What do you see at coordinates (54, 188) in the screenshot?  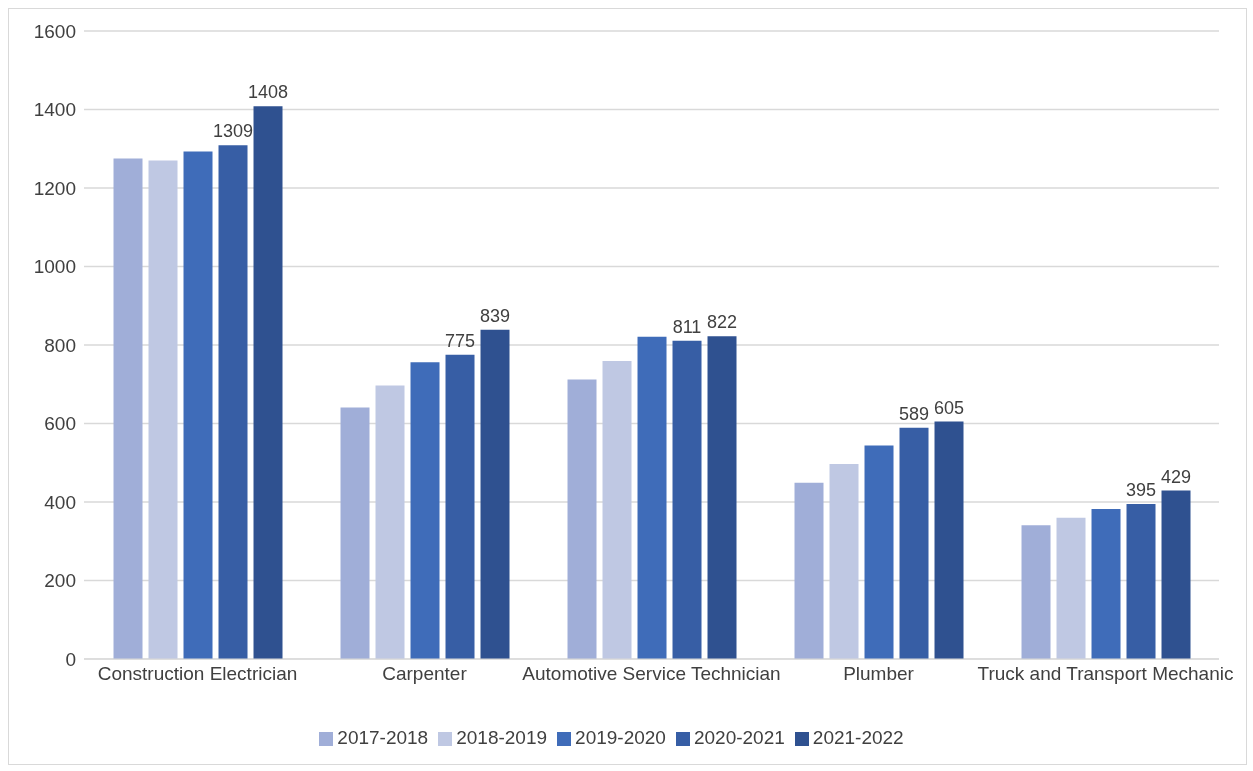 I see `y-tick-label: 1200` at bounding box center [54, 188].